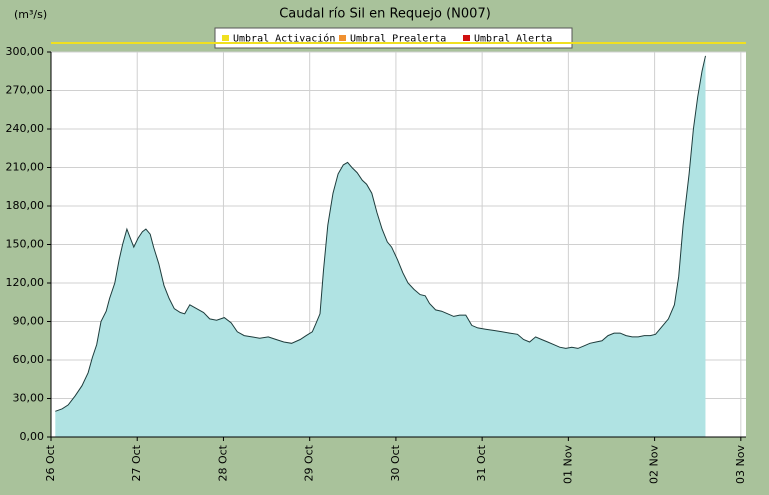  I want to click on y-tick-label: 30,00, so click(29, 398).